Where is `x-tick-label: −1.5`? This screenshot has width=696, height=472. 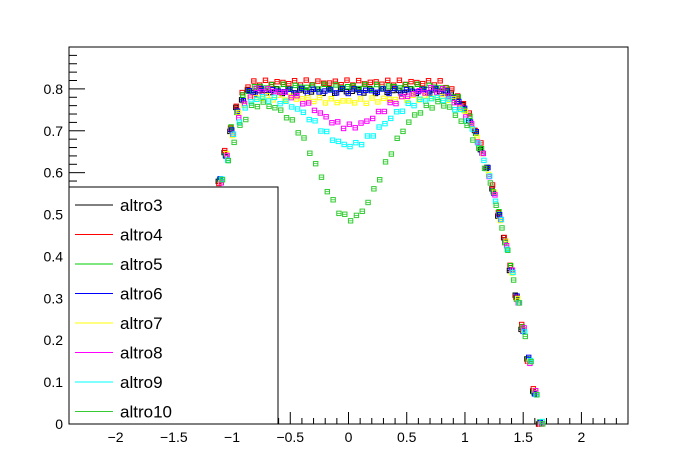
x-tick-label: −1.5 is located at coordinates (174, 437).